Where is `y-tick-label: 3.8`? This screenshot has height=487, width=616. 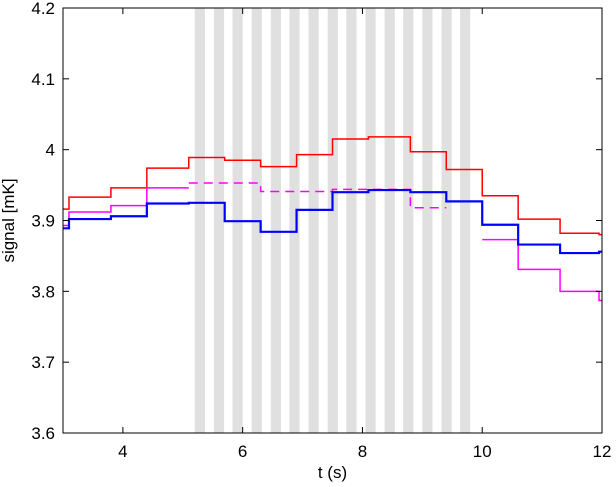
y-tick-label: 3.8 is located at coordinates (43, 291).